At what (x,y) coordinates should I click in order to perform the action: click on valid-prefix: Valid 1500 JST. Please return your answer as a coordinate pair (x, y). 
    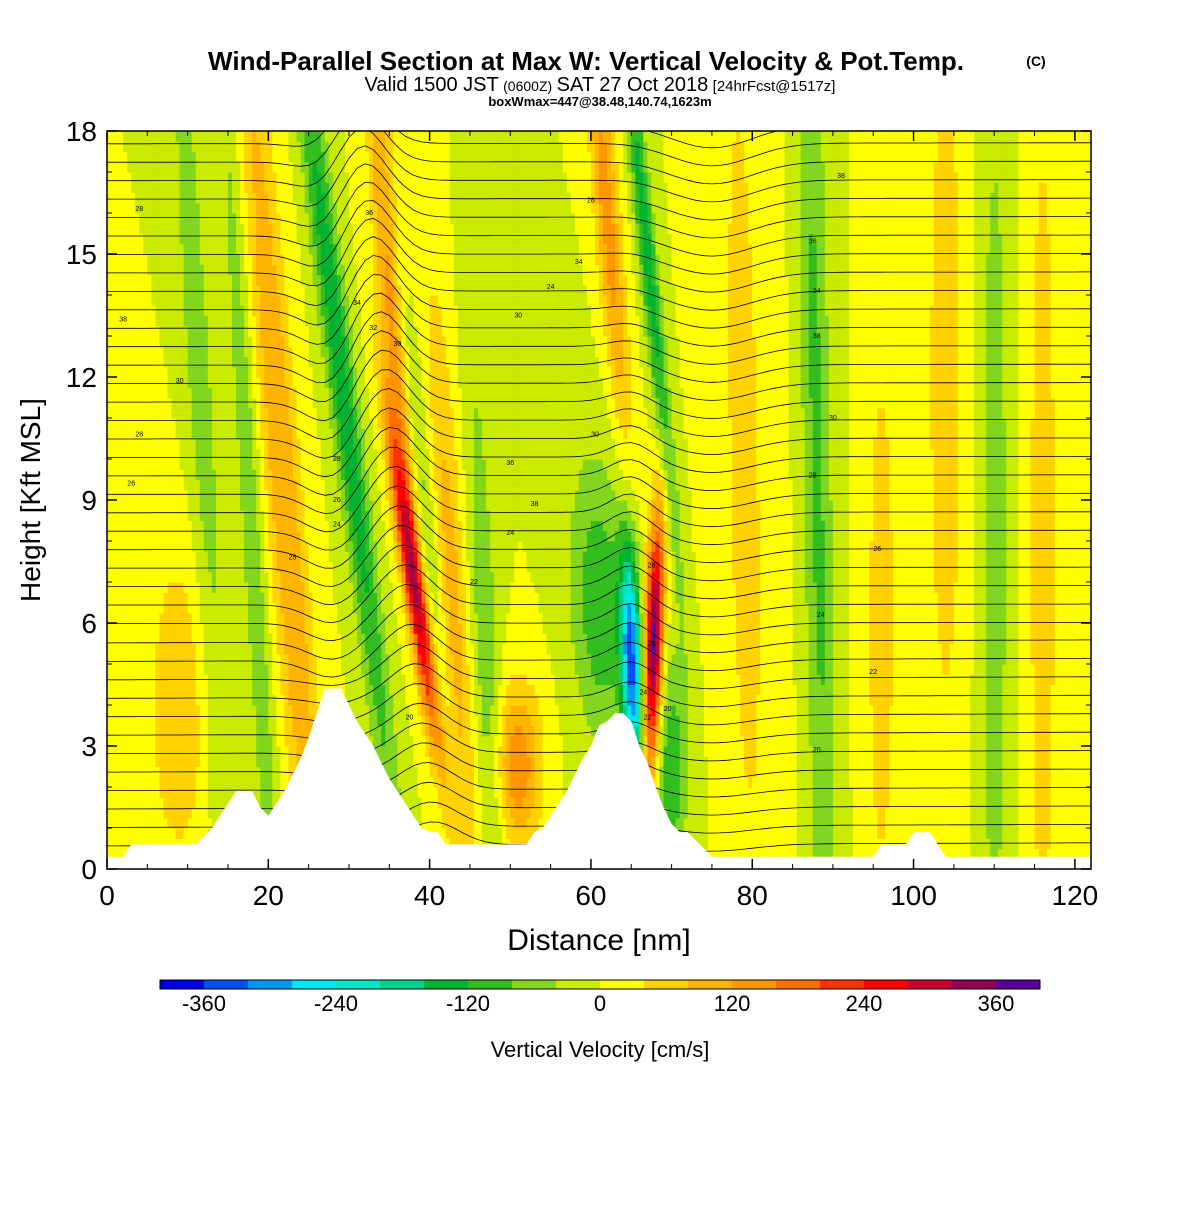
    Looking at the image, I should click on (432, 85).